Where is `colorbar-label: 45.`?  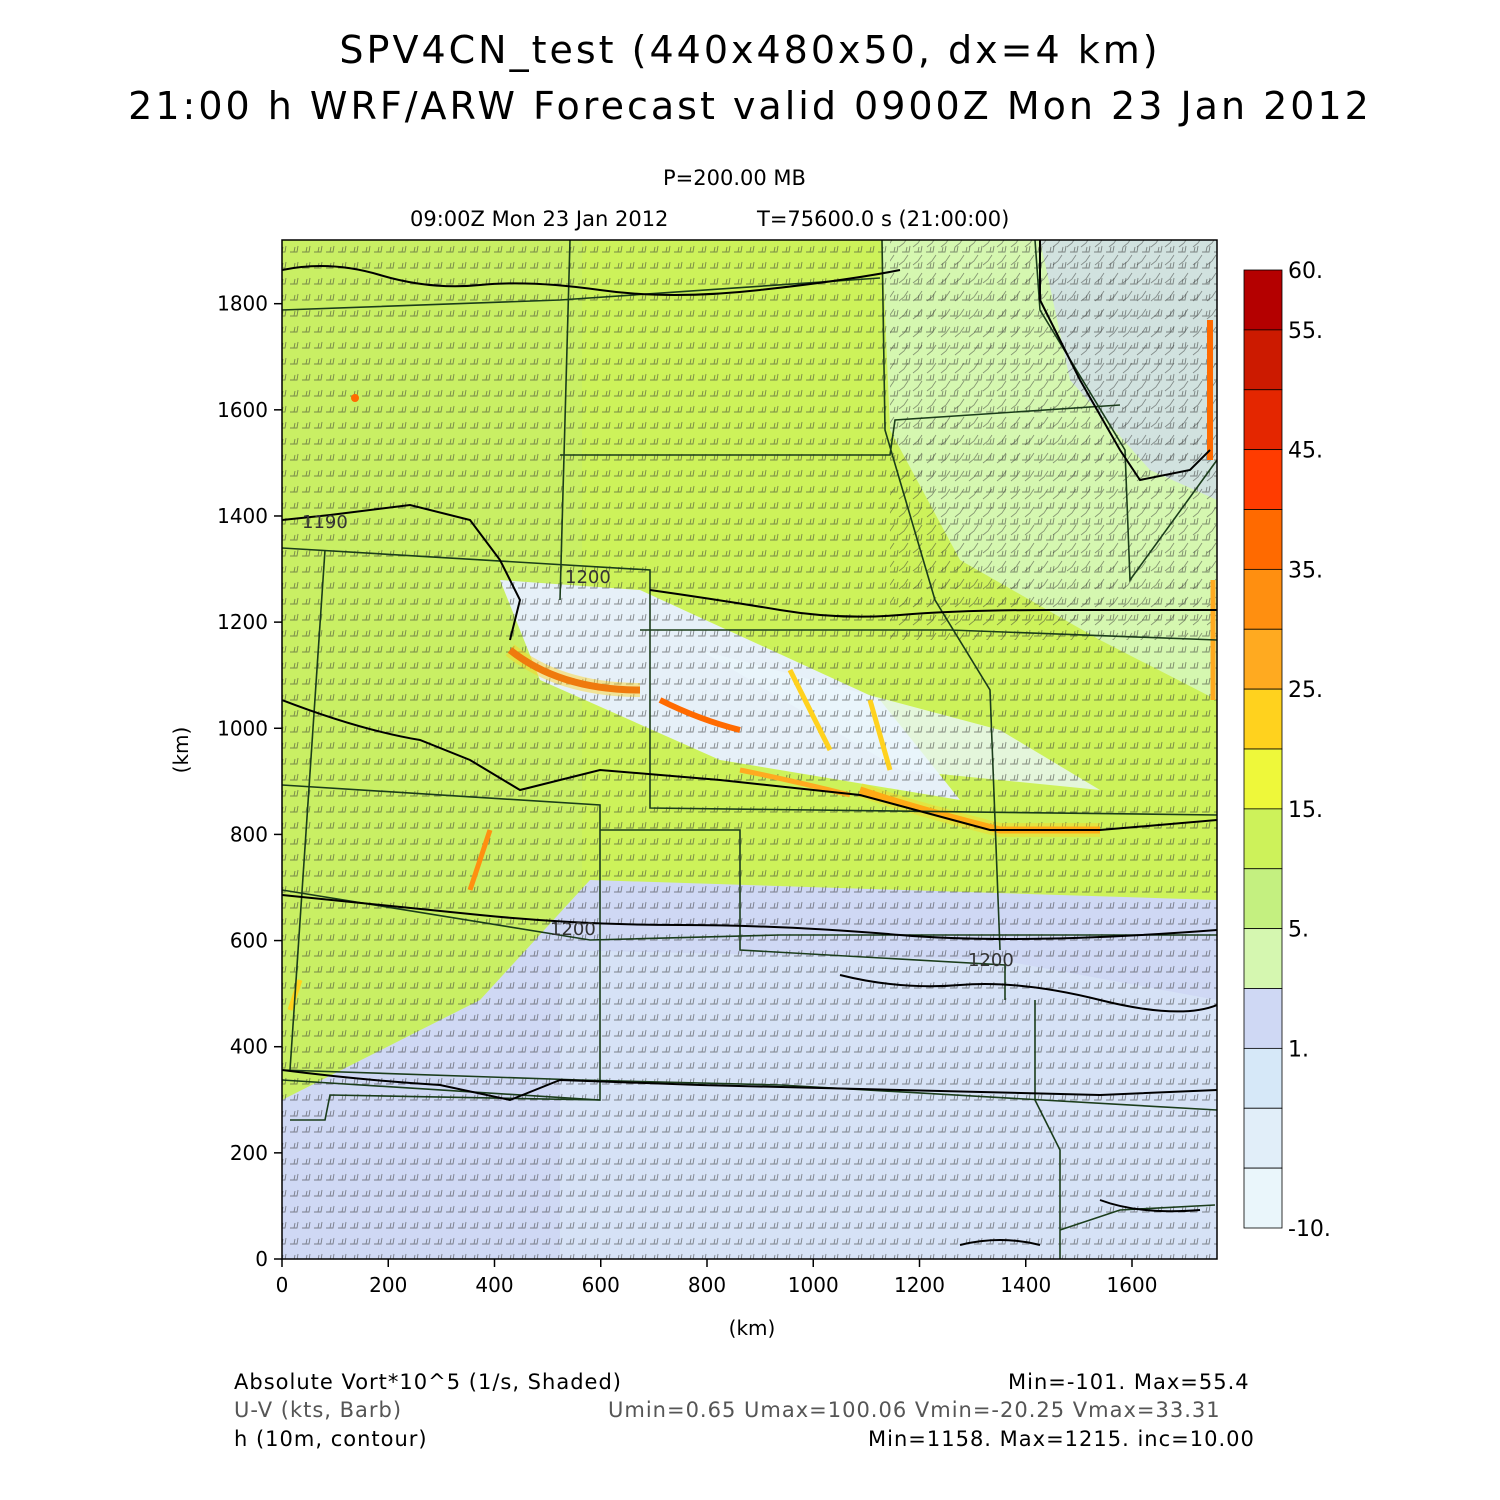
colorbar-label: 45. is located at coordinates (1305, 451).